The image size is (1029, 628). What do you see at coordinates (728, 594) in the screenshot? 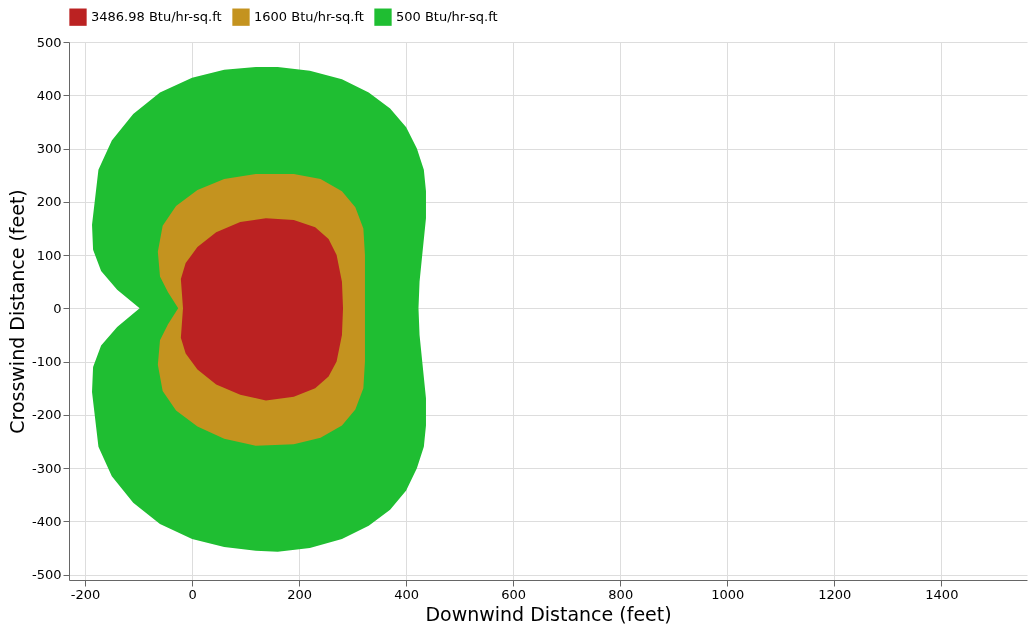
I see `x-tick-label: 1000` at bounding box center [728, 594].